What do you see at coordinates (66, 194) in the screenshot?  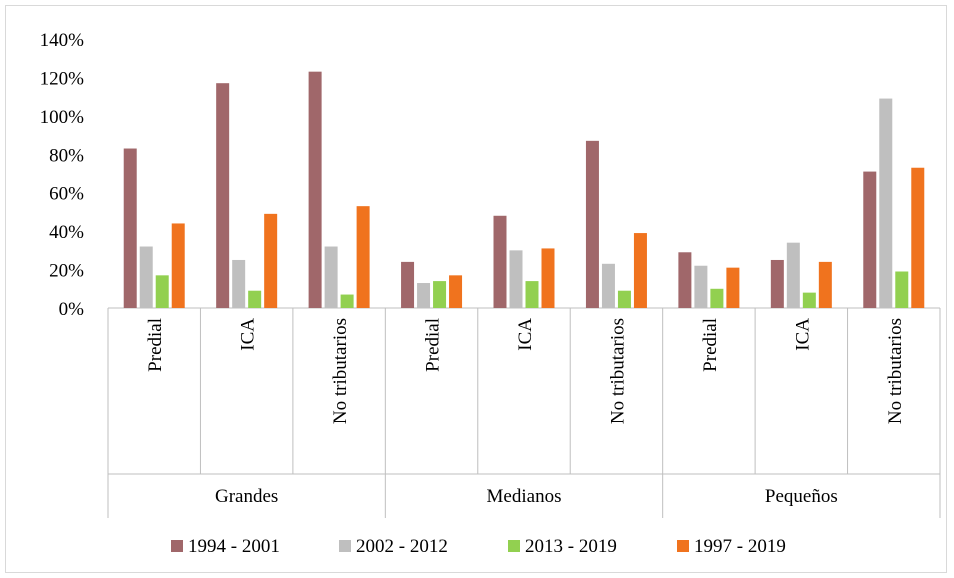 I see `y-tick-label: 60%` at bounding box center [66, 194].